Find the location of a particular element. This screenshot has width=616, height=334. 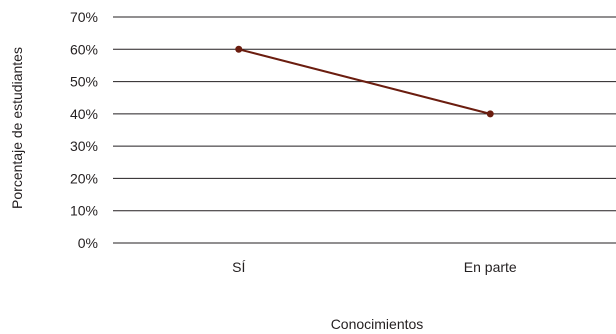

y-tick-label: 60% is located at coordinates (84, 49).